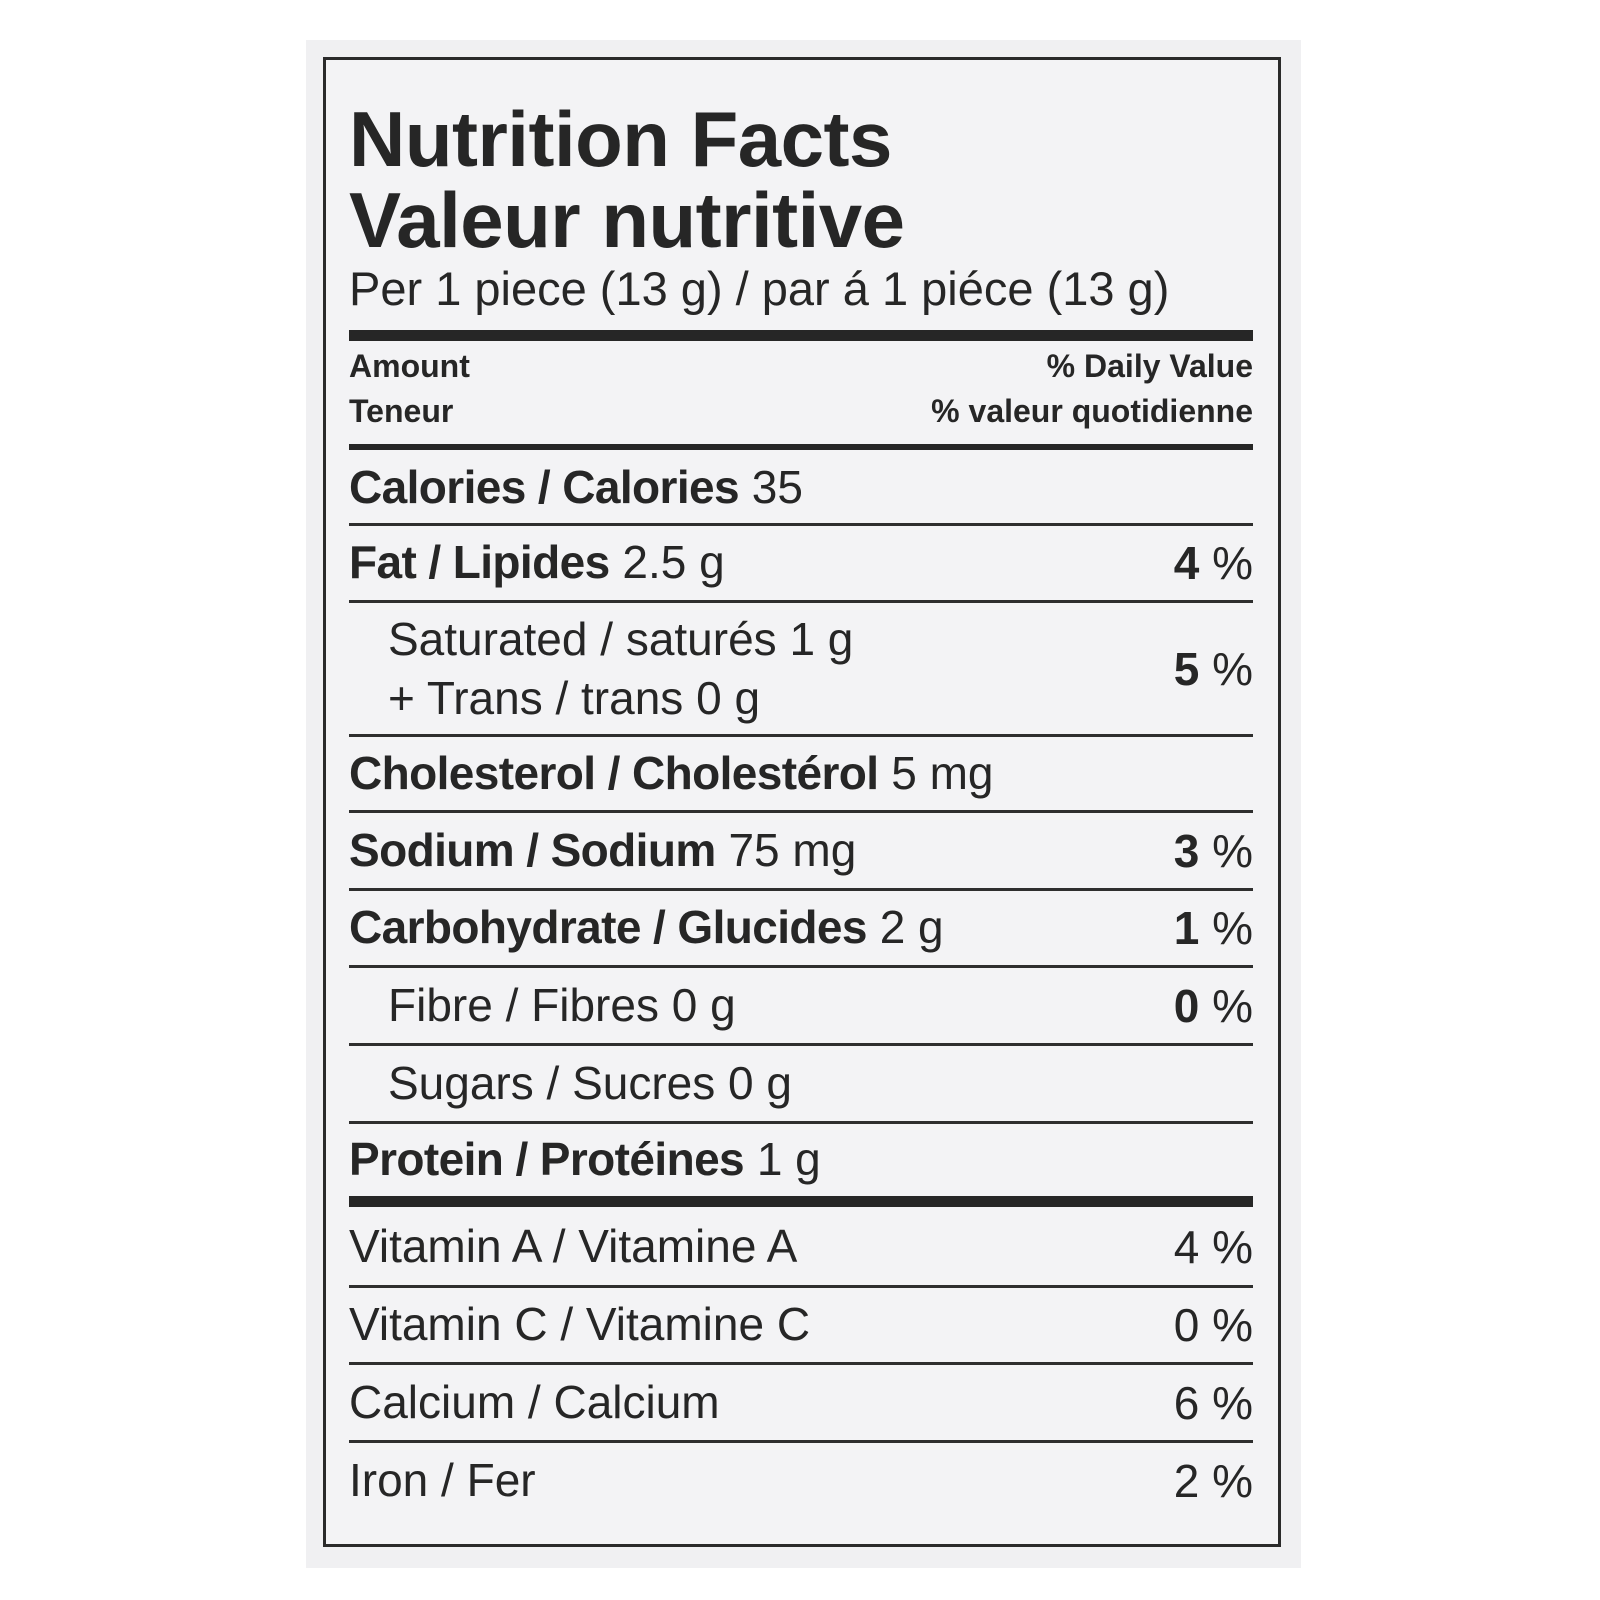 This screenshot has width=1600, height=1600. What do you see at coordinates (911, 927) in the screenshot?
I see `carbohydrate-value: 2 g` at bounding box center [911, 927].